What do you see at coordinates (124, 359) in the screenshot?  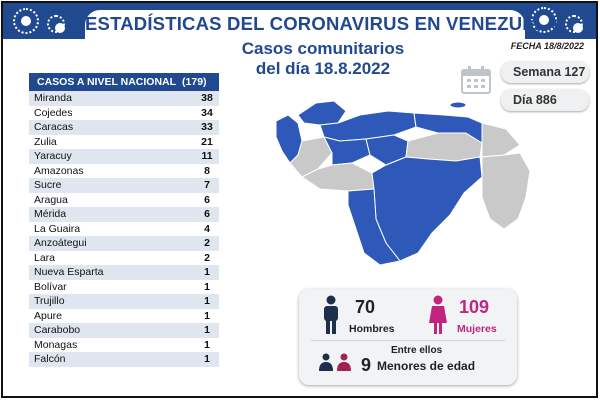 I see `table-row: Falcón 1` at bounding box center [124, 359].